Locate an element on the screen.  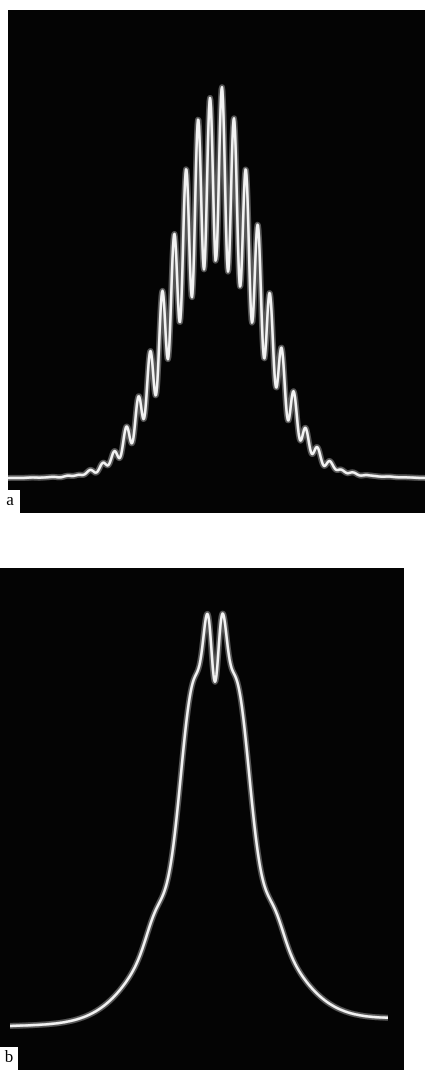
panel-label-b: b is located at coordinates (9, 1058).